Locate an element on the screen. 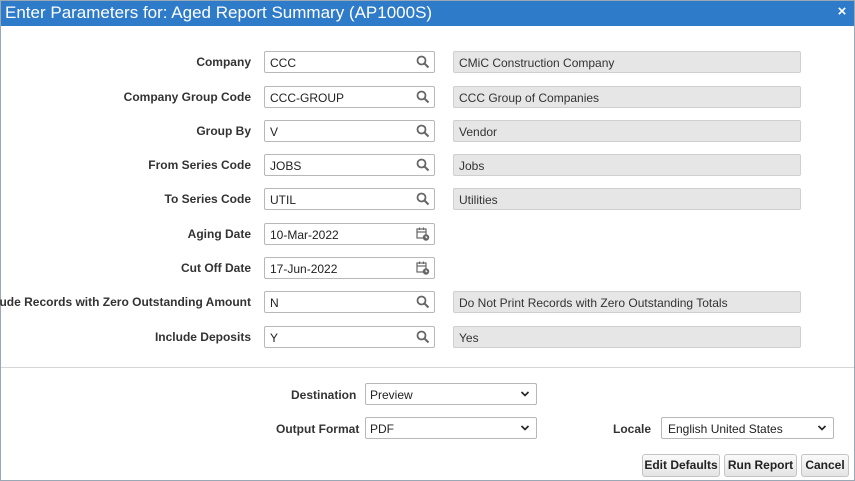 This screenshot has height=481, width=855. company-group-code-description: CCC Group of Companies is located at coordinates (627, 97).